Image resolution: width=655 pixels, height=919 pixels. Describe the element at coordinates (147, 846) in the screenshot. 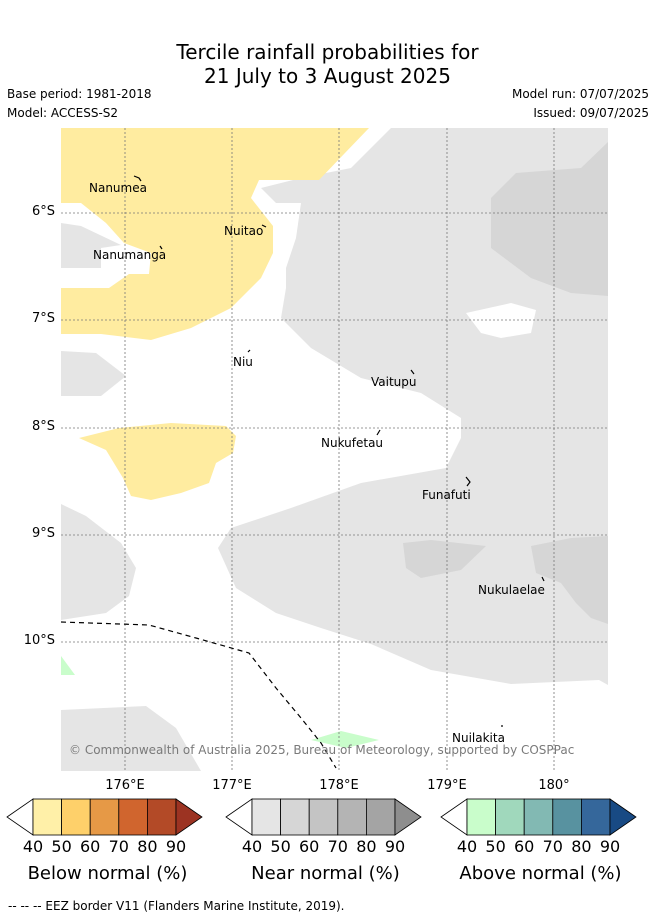

I see `colorbar-below-tick: 80` at that location.